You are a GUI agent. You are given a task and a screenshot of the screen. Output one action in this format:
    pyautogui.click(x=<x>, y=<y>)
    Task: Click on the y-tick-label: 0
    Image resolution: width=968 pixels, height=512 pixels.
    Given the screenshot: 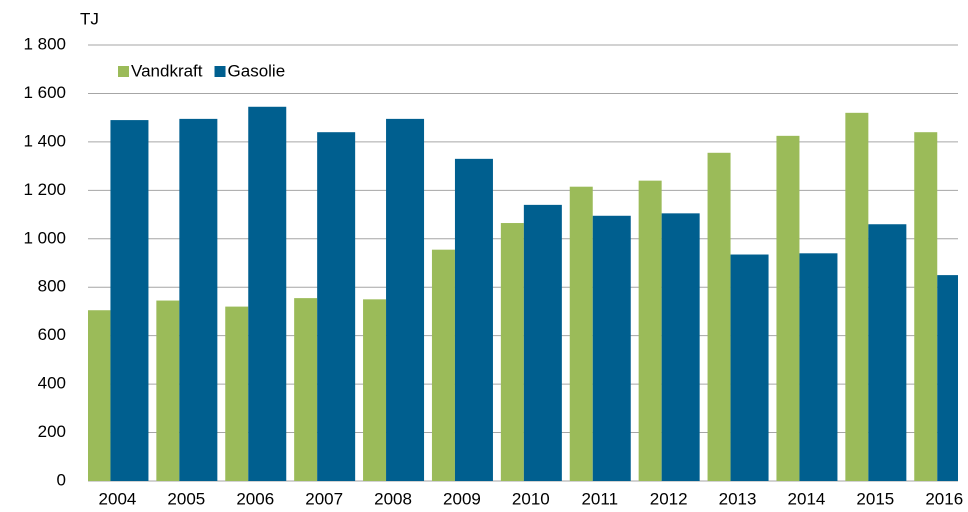 What is the action you would take?
    pyautogui.click(x=61, y=479)
    